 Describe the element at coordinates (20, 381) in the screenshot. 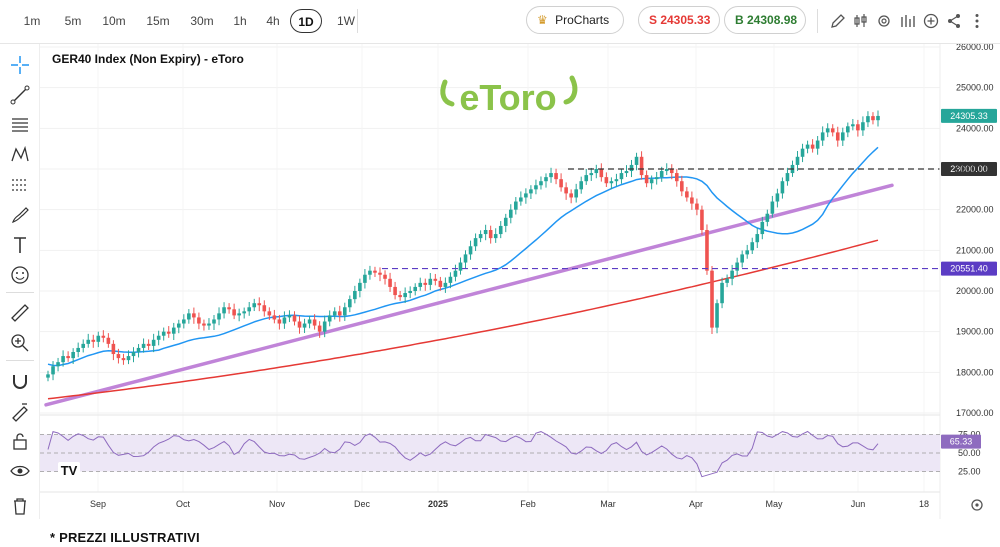

I see `magnet-icon` at that location.